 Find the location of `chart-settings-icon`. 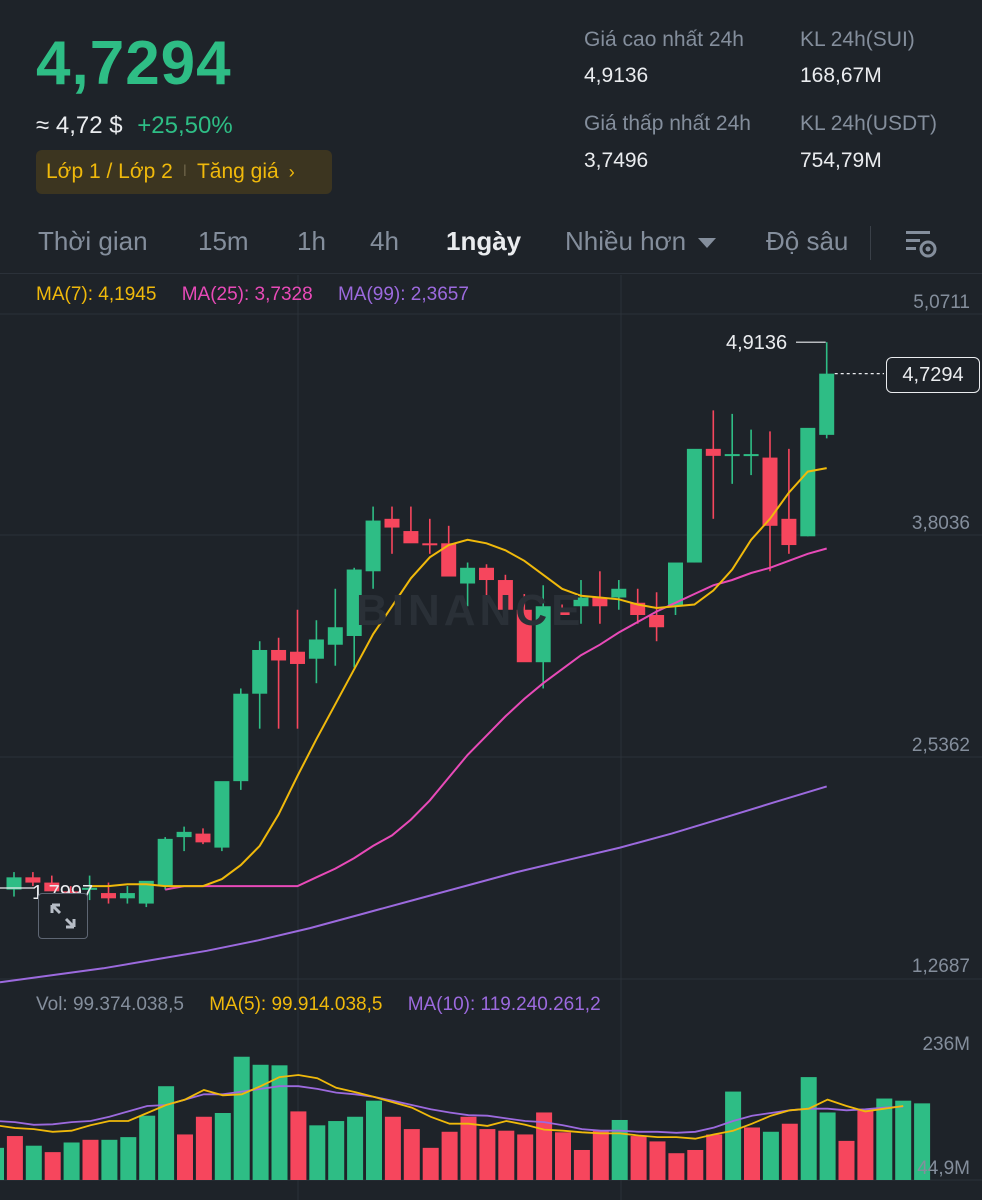

chart-settings-icon is located at coordinates (921, 243).